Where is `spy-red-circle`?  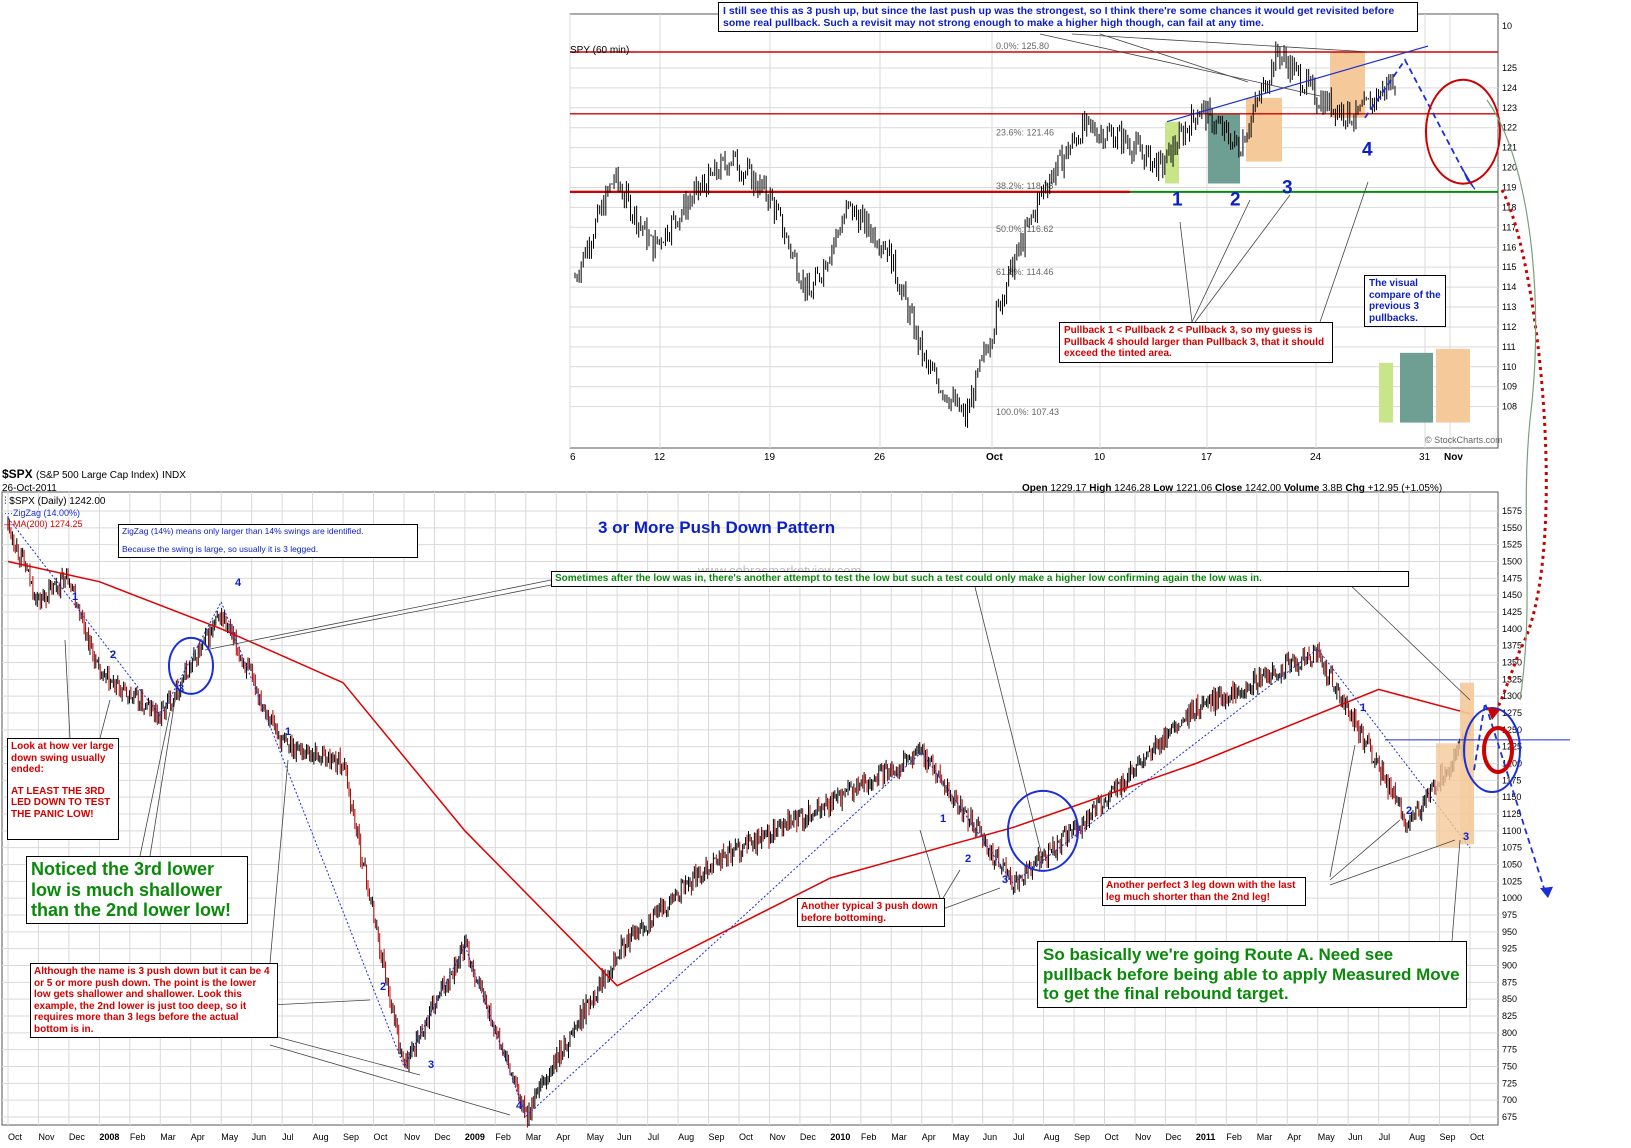
spy-red-circle is located at coordinates (1463, 131).